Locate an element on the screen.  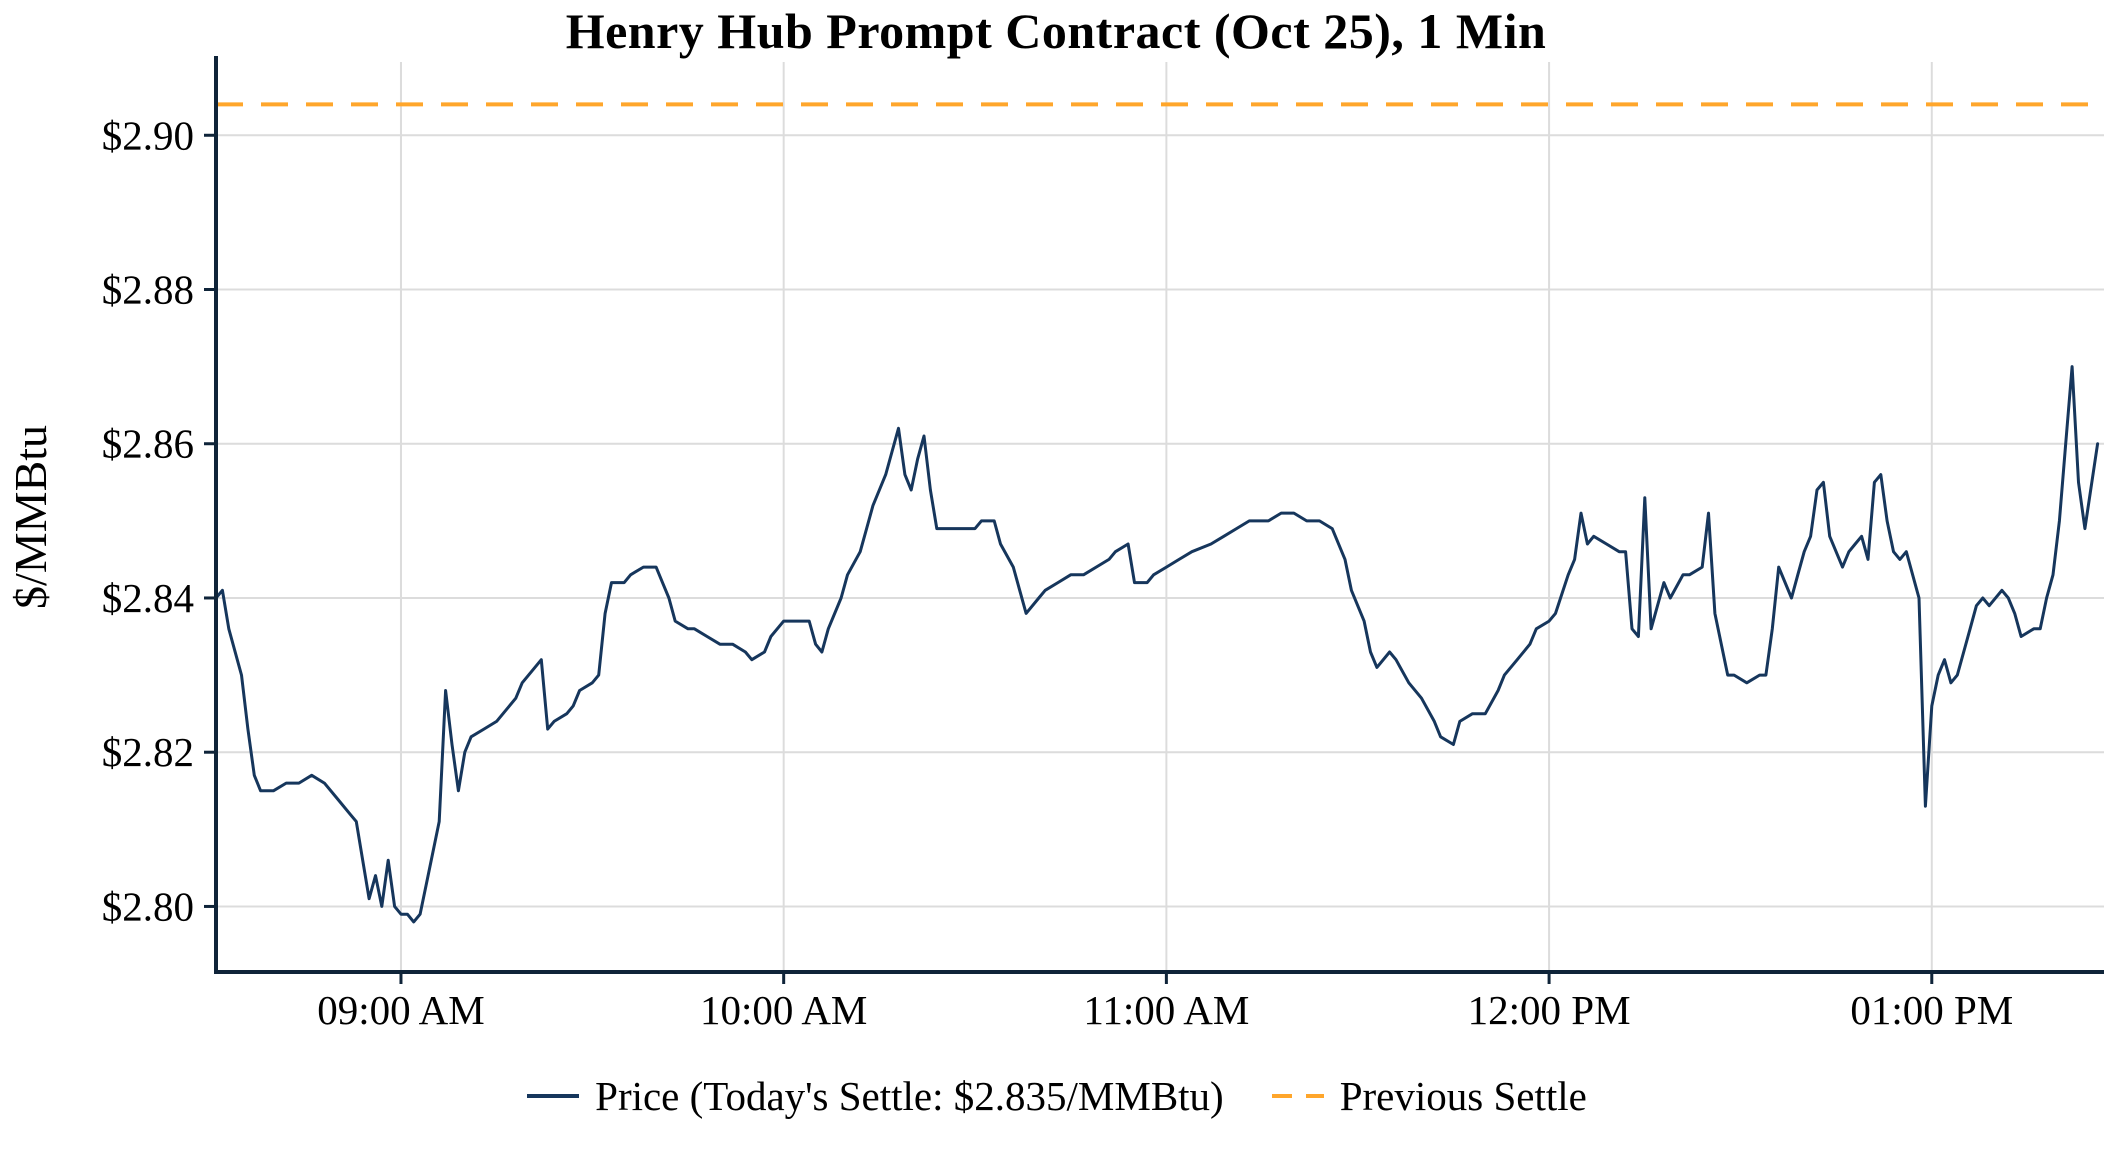
legend-item-price: Price (Today's Settle: $2.835/MMBtu) is located at coordinates (874, 1096).